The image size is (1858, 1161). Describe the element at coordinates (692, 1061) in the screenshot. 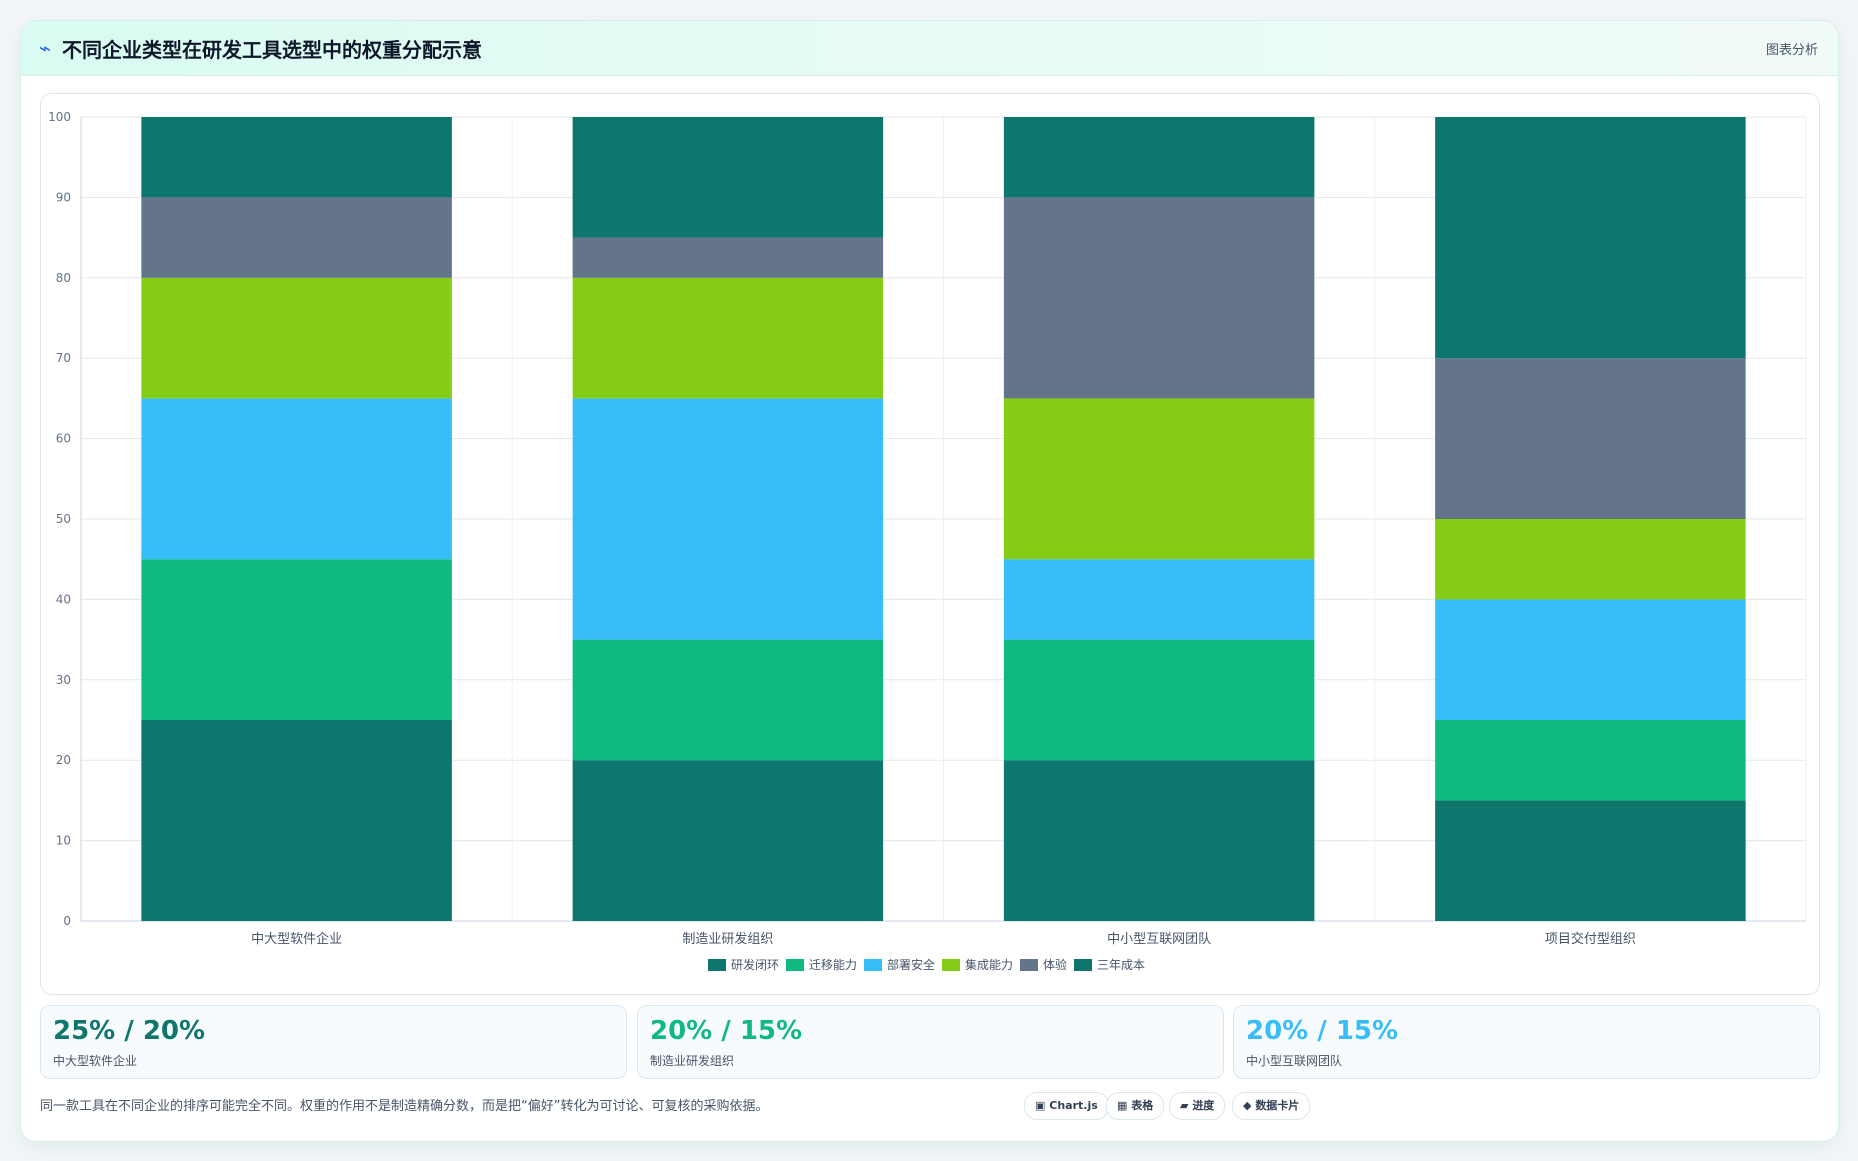

I see `stat-label-2: 制造业研发组织` at that location.